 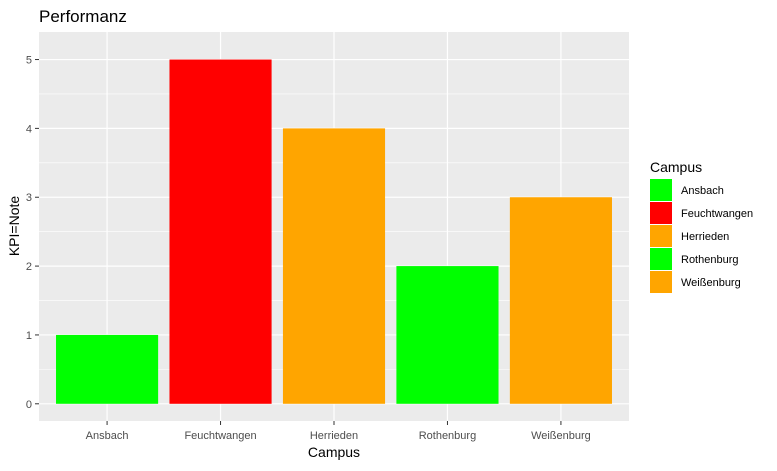 I want to click on y-axis-ticks: 0 1 2 3 4 5, so click(x=32, y=233).